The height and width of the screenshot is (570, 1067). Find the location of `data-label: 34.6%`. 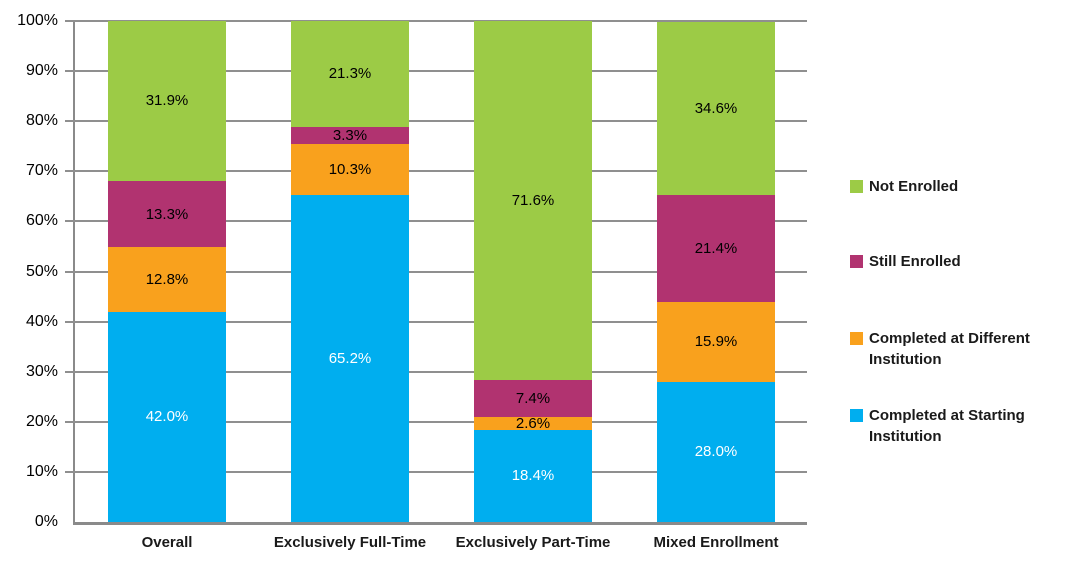

data-label: 34.6% is located at coordinates (716, 108).